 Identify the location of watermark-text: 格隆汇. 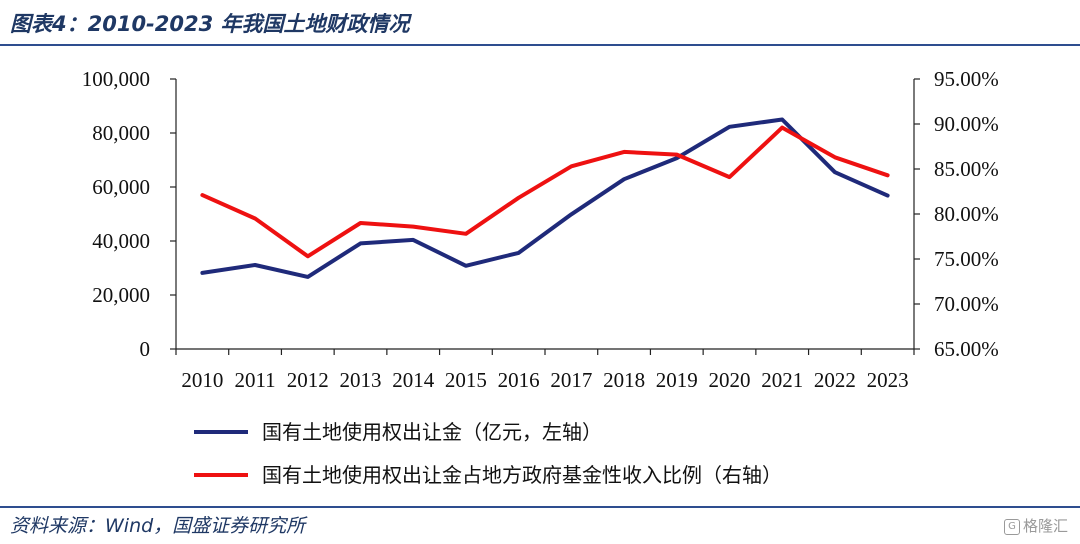
(1045, 526).